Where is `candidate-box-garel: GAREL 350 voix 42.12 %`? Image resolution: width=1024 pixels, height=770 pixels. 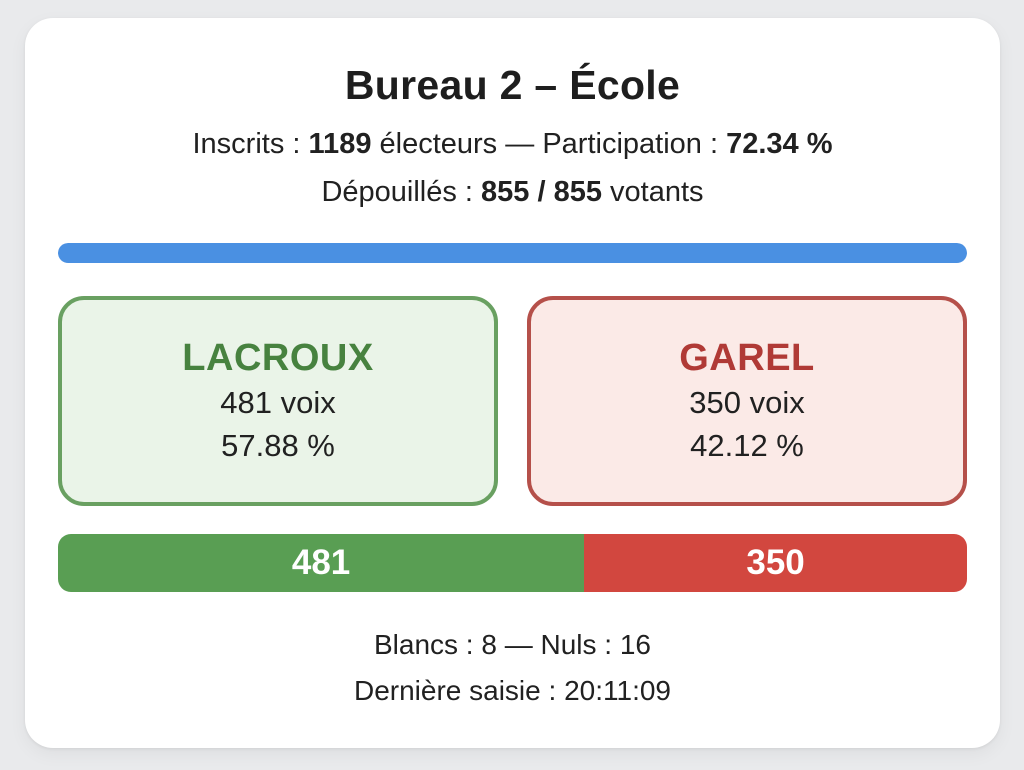
candidate-box-garel: GAREL 350 voix 42.12 % is located at coordinates (747, 401).